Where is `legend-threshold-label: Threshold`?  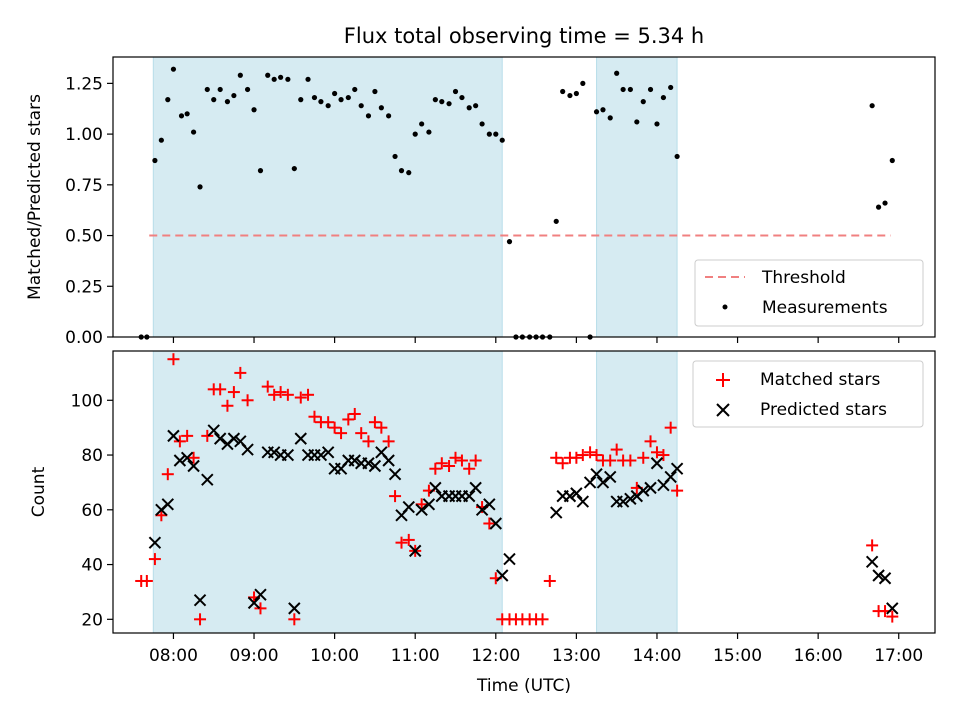
legend-threshold-label: Threshold is located at coordinates (803, 278).